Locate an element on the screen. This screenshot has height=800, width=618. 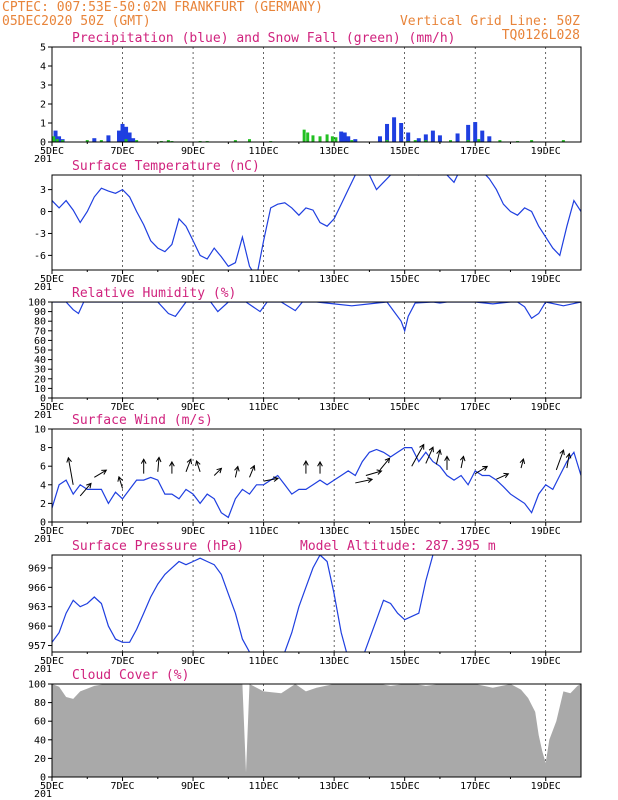
cloud-xtick-label: 9DEC is located at coordinates (193, 786).